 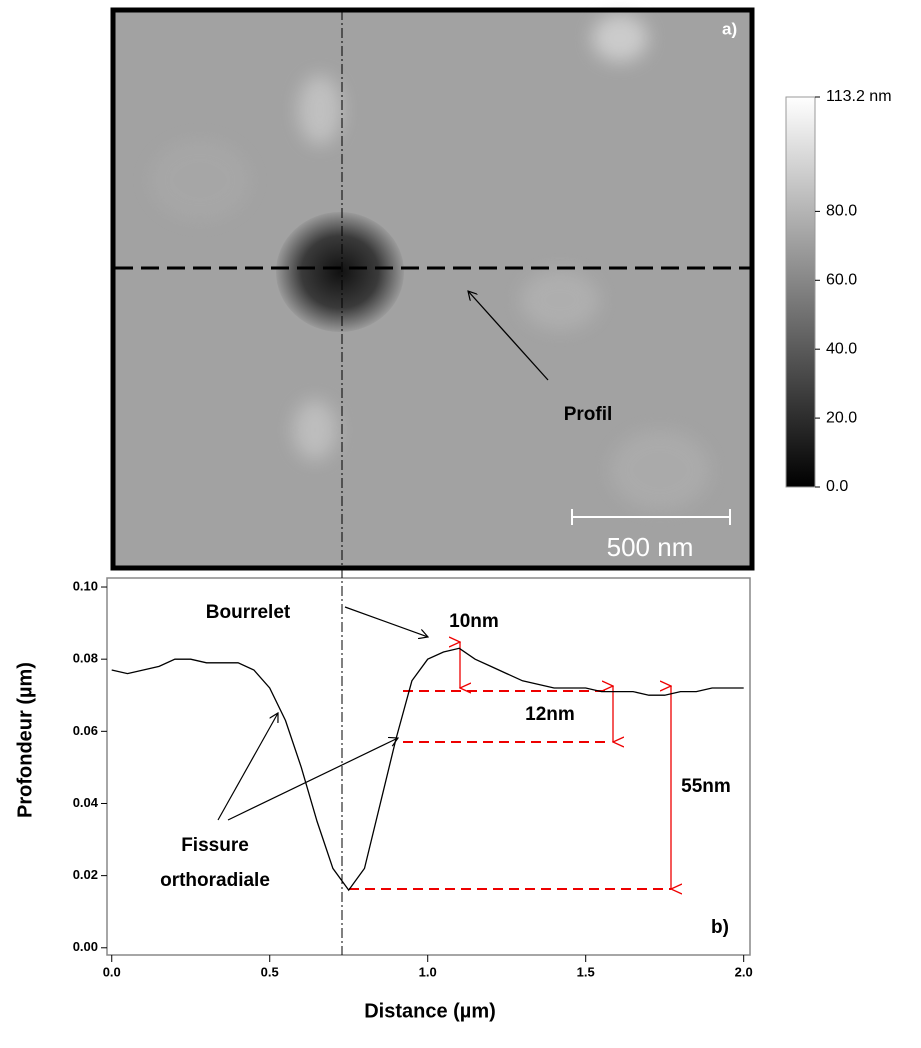 I want to click on y-tick-label: 0.04, so click(x=86, y=802).